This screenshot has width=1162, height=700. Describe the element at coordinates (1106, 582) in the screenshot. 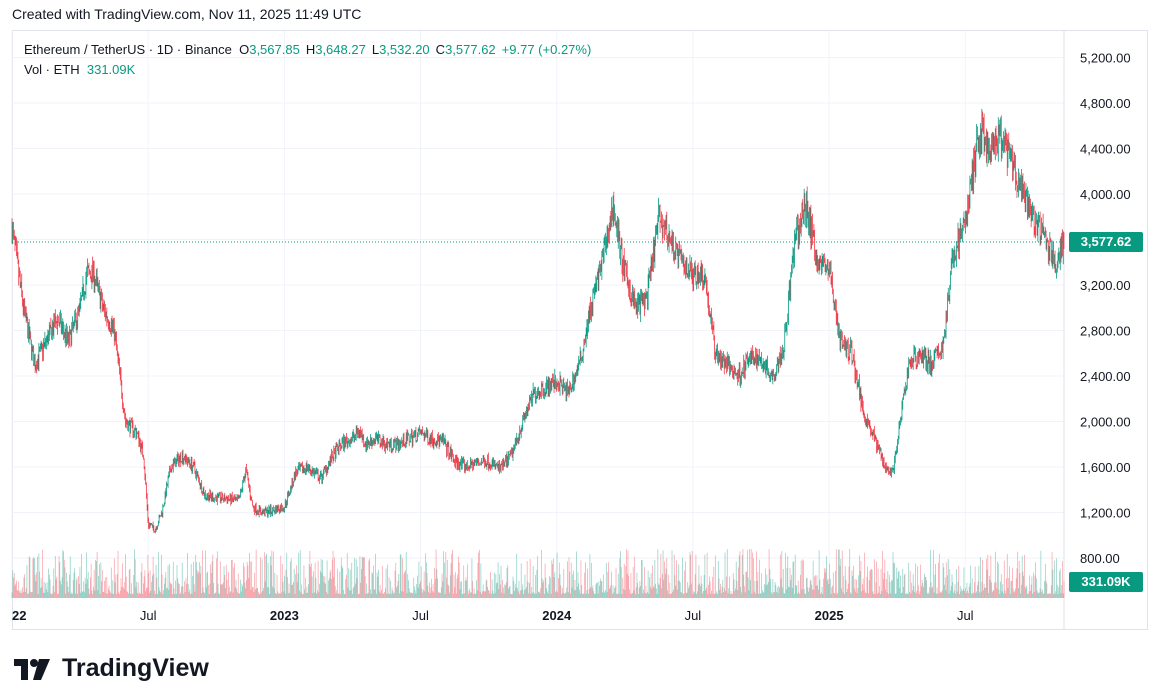

I see `last-volume-tag: 331.09K` at that location.